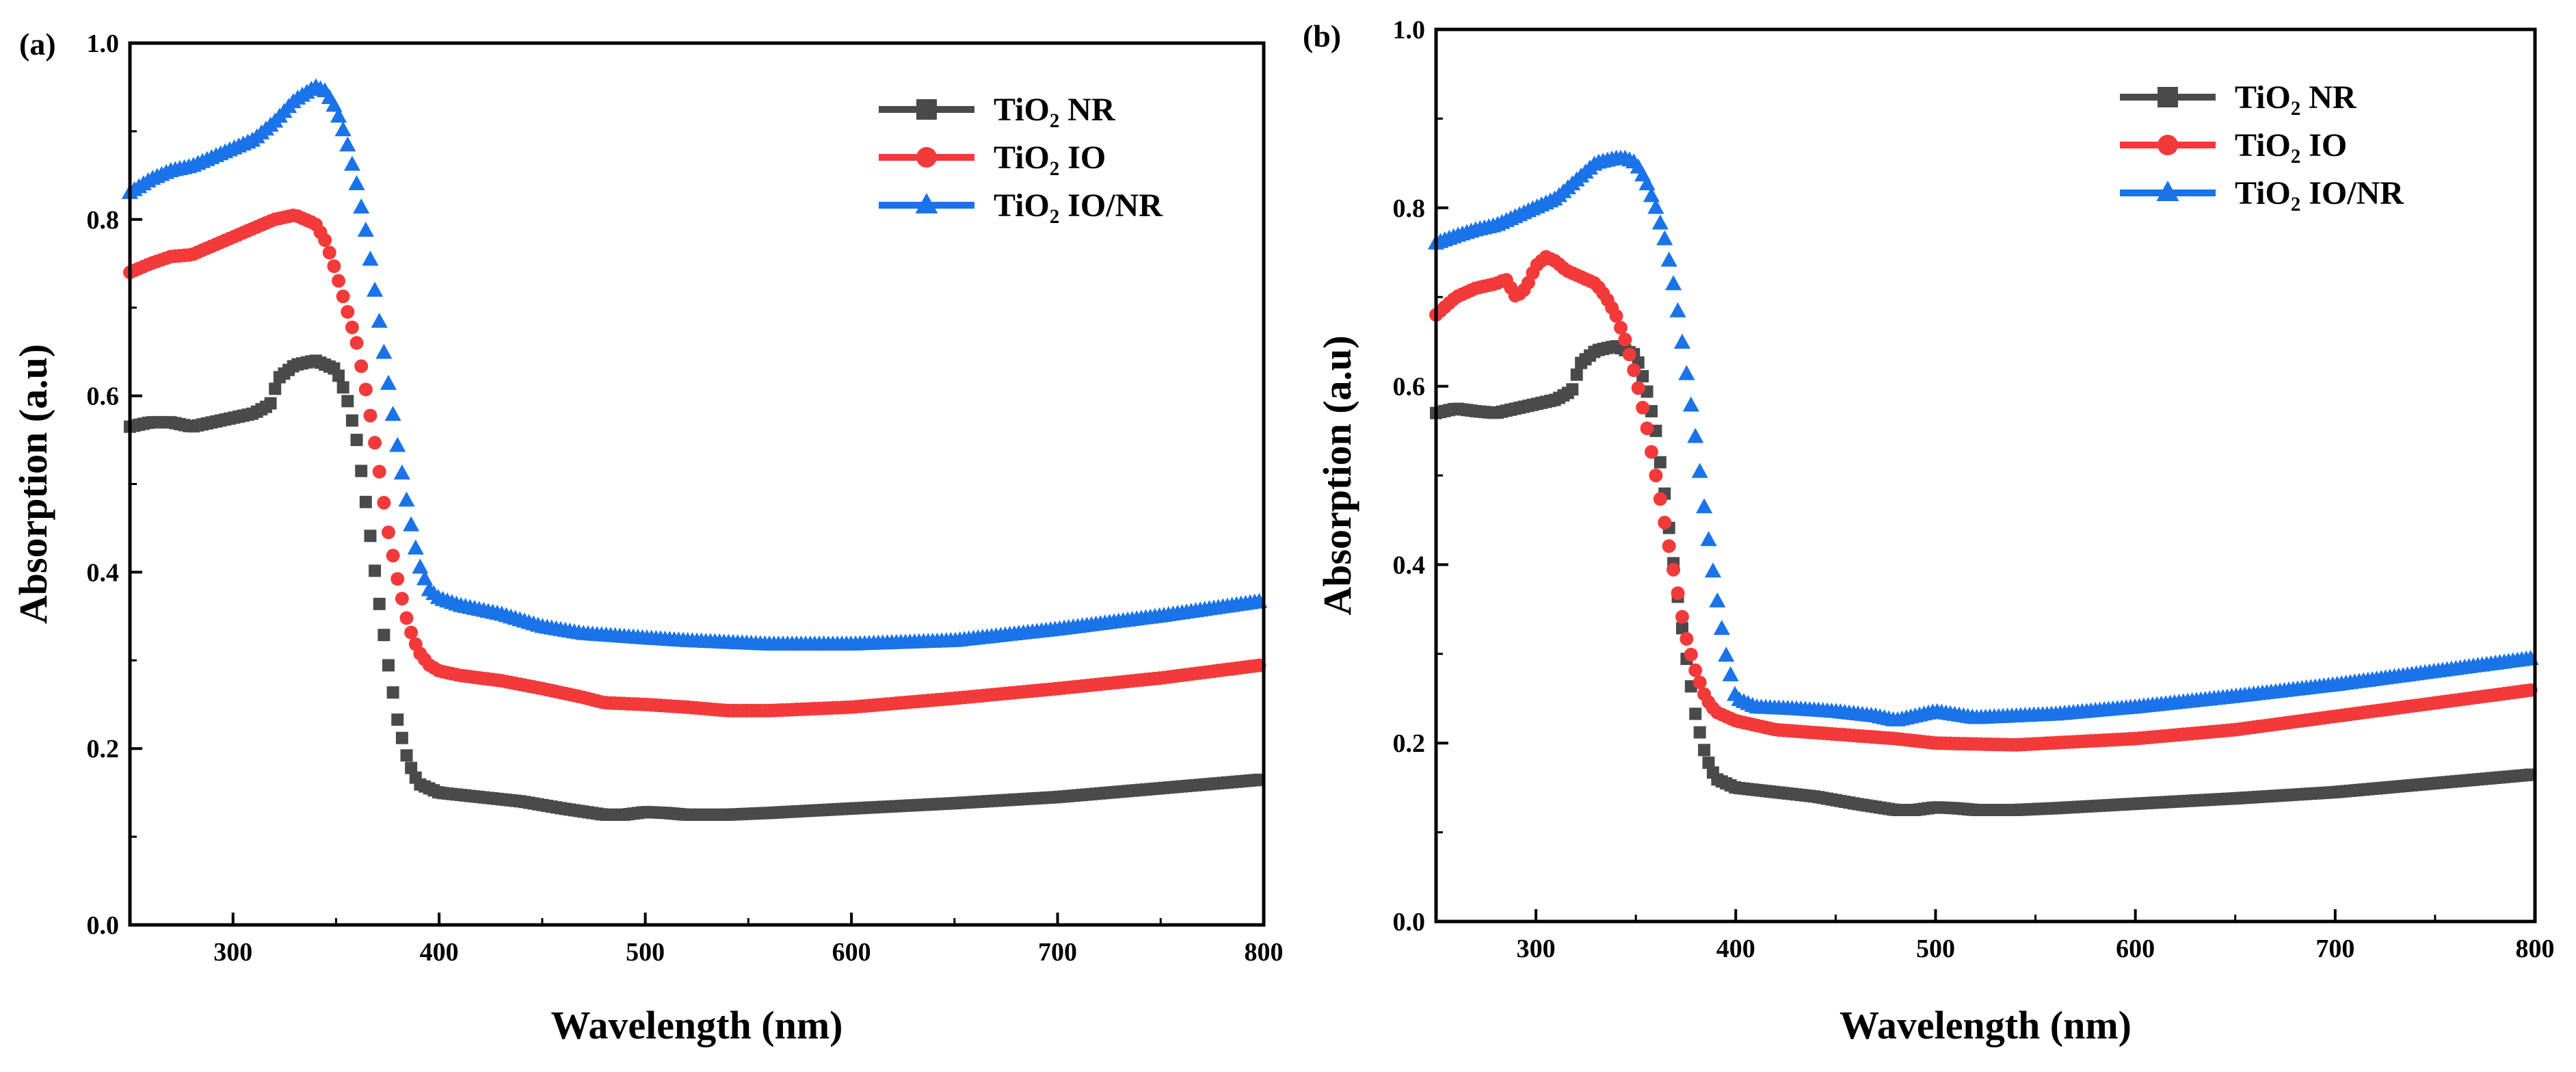 The width and height of the screenshot is (2576, 1072). What do you see at coordinates (1935, 949) in the screenshot?
I see `x-tick-label: 500` at bounding box center [1935, 949].